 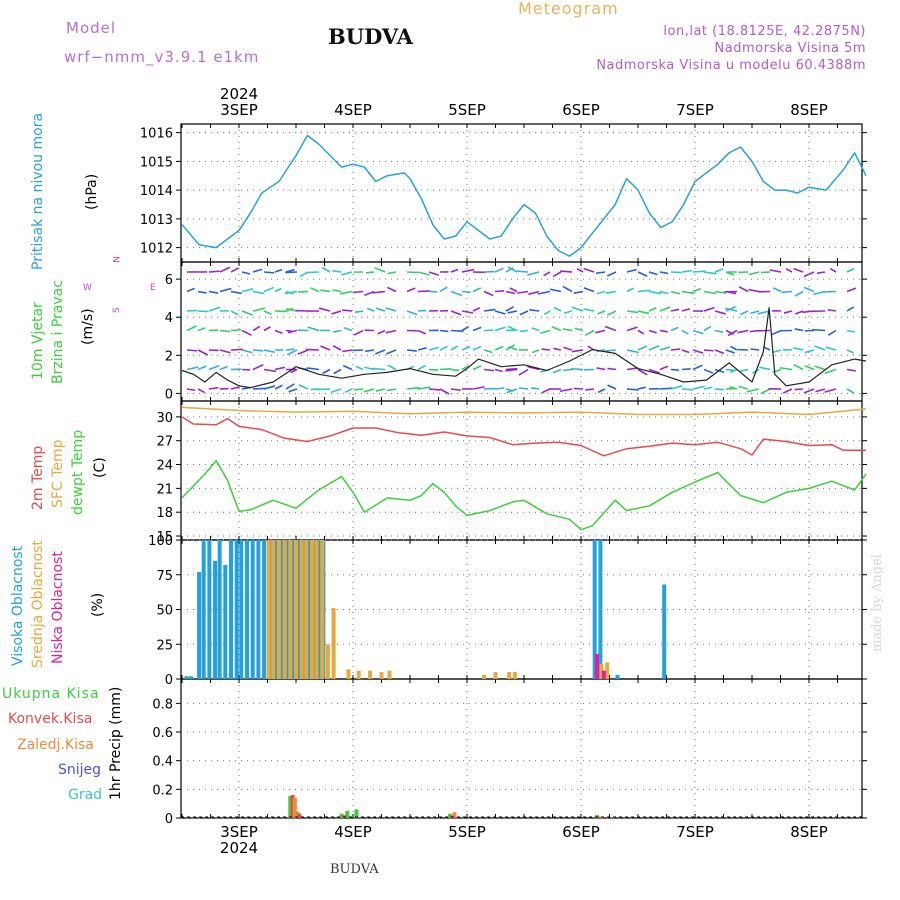 I want to click on date-label-top: 3SEP, so click(x=239, y=110).